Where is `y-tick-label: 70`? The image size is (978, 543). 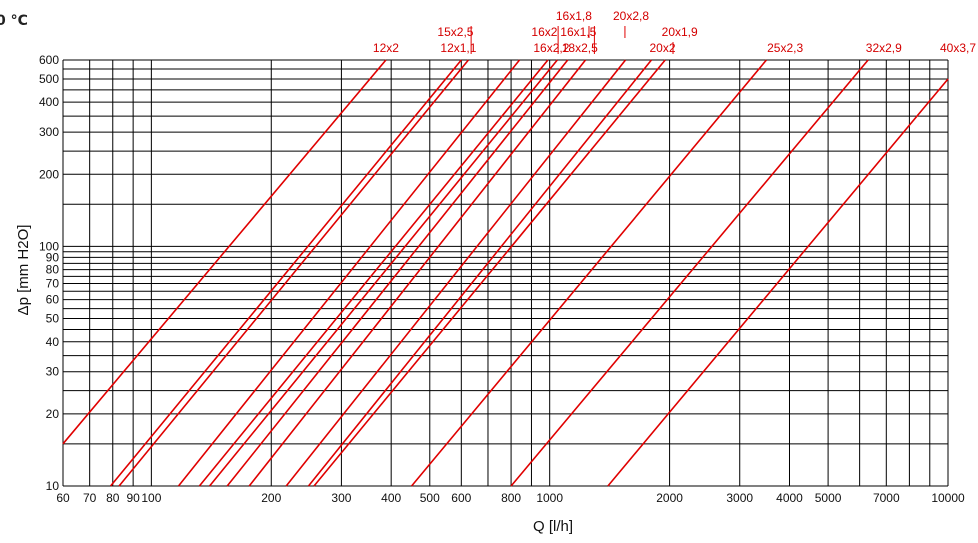 y-tick-label: 70 is located at coordinates (53, 284).